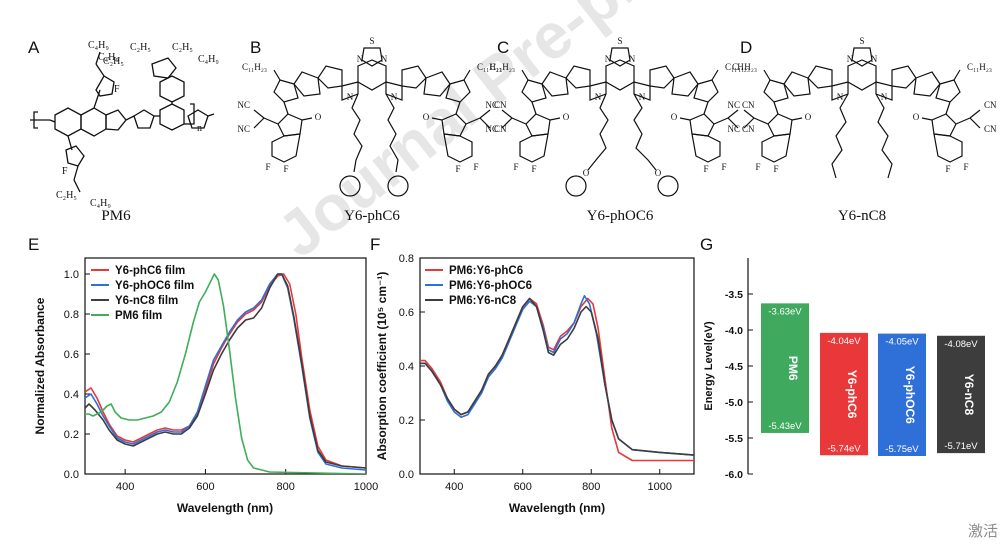 This screenshot has width=1008, height=547. I want to click on y6-c-nc-bottom-left: NC, so click(491, 129).